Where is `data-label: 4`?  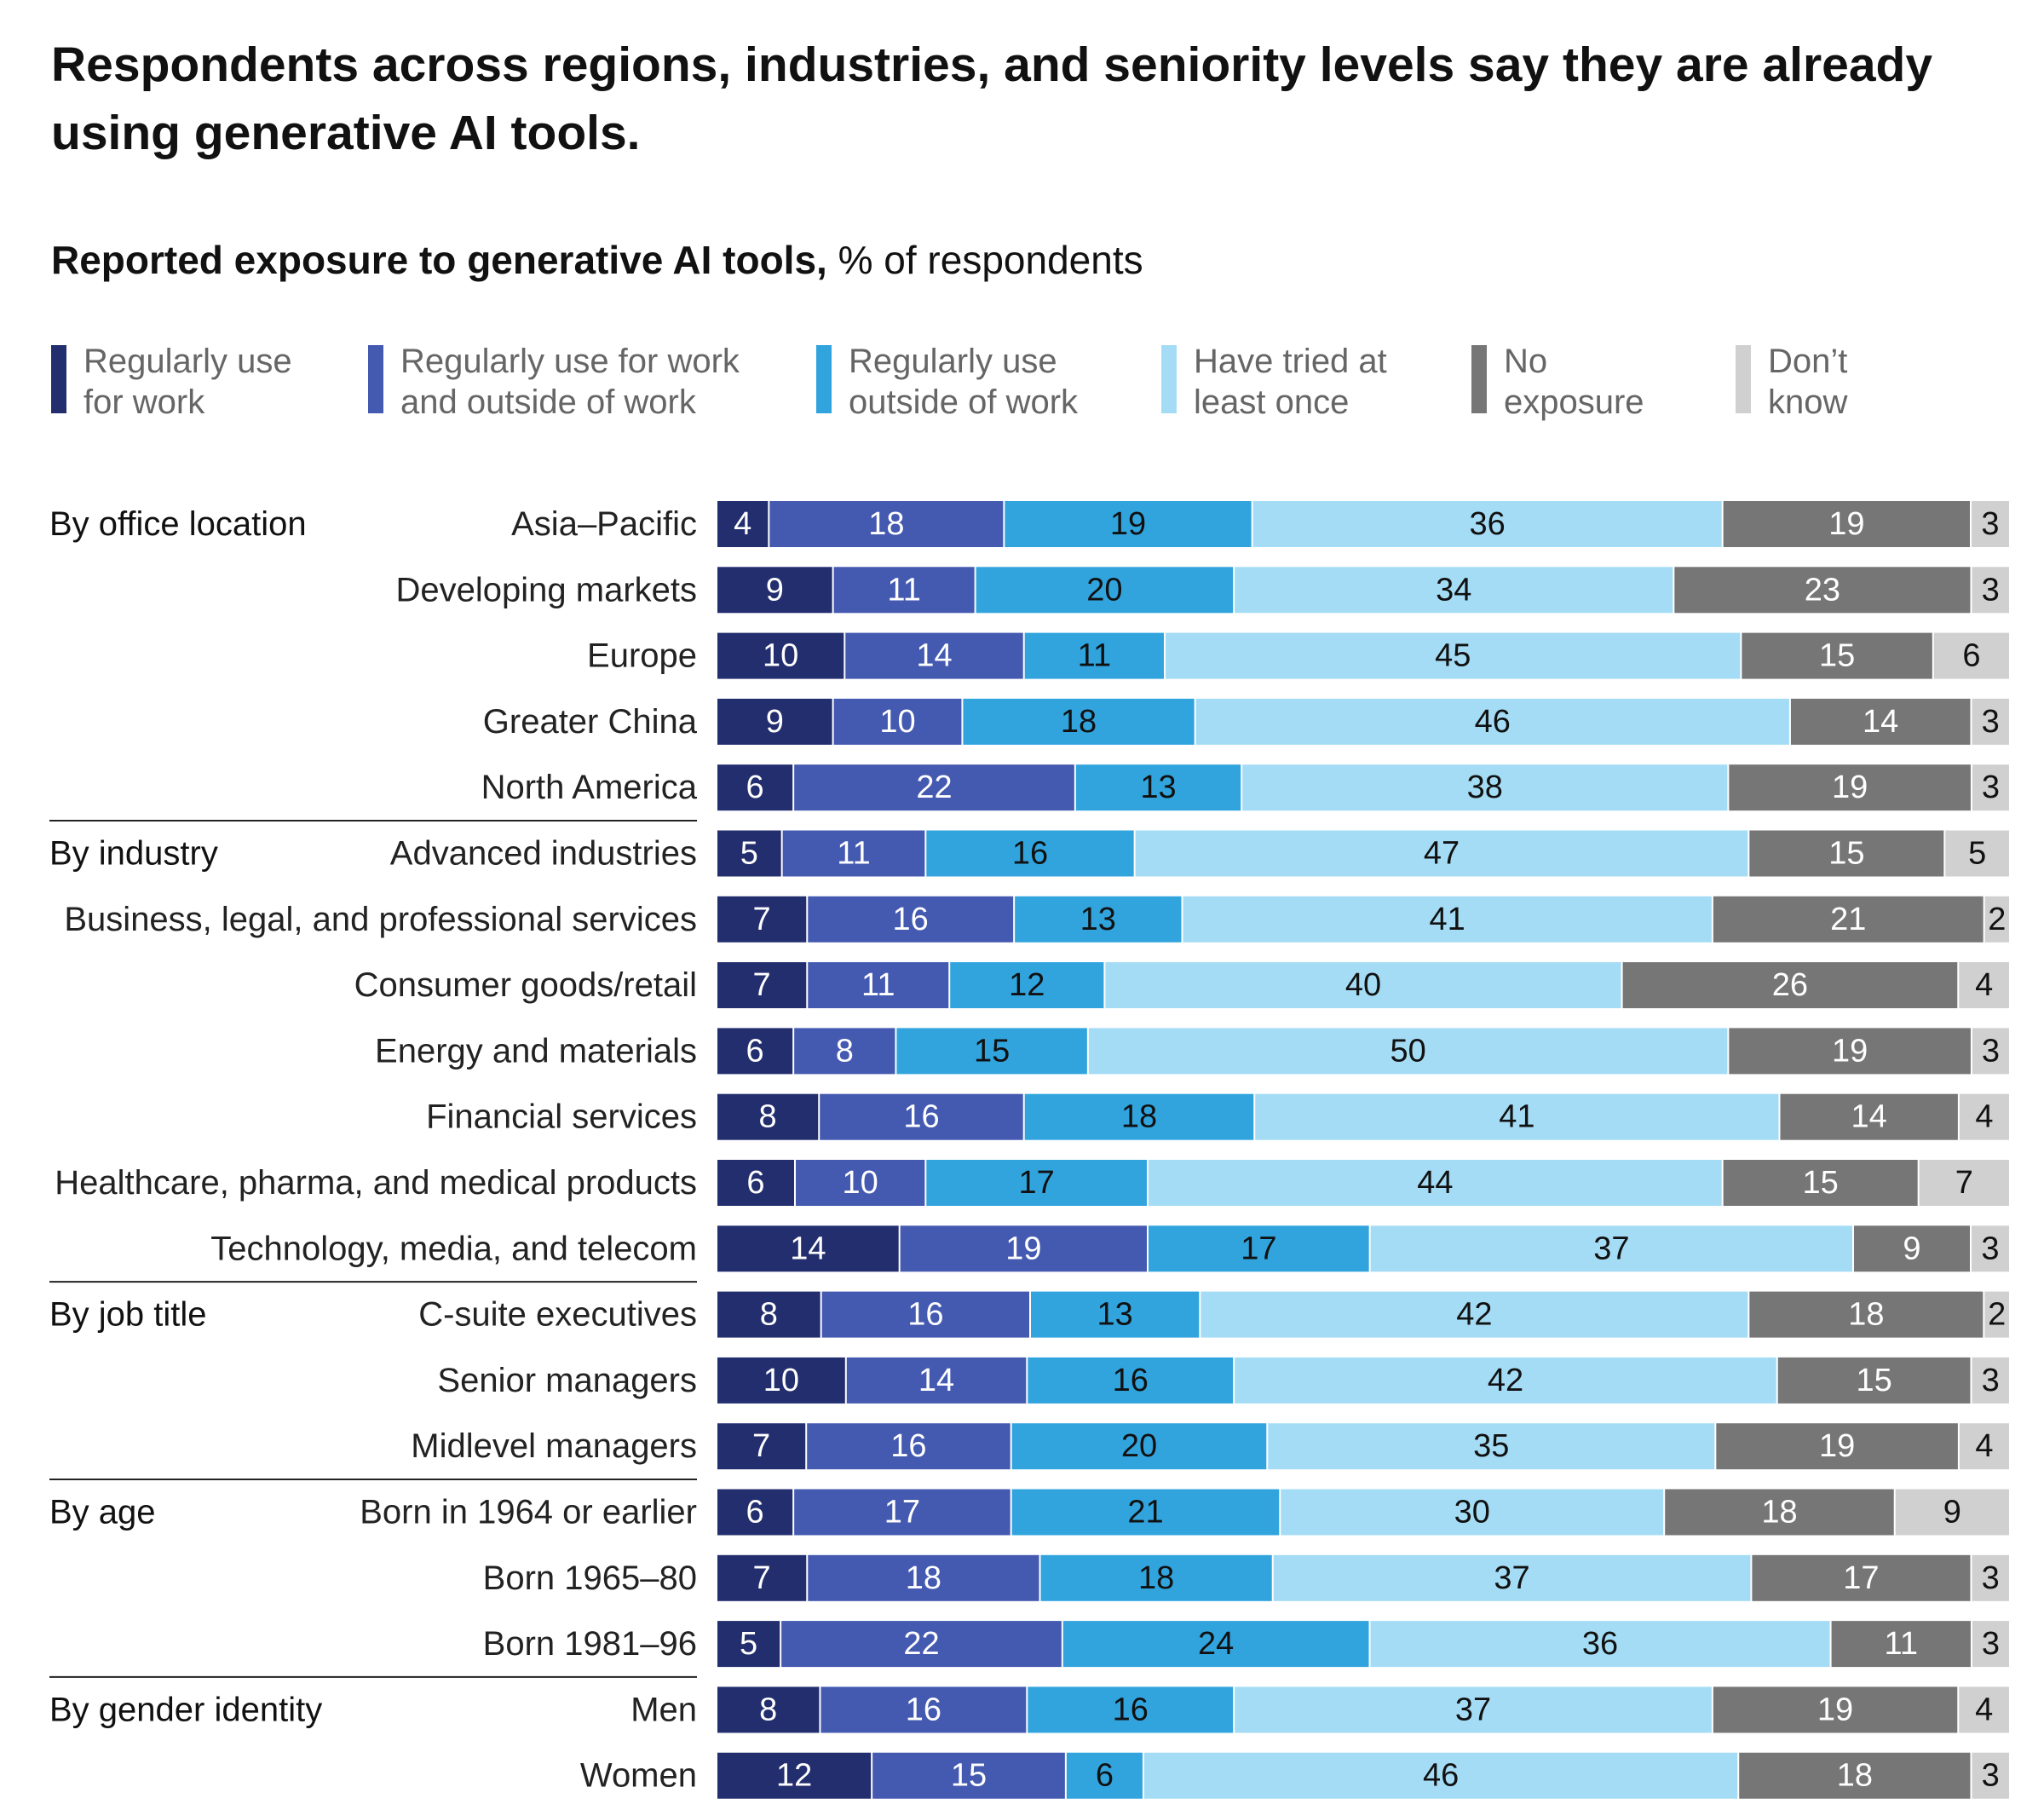
data-label: 4 is located at coordinates (1984, 1446).